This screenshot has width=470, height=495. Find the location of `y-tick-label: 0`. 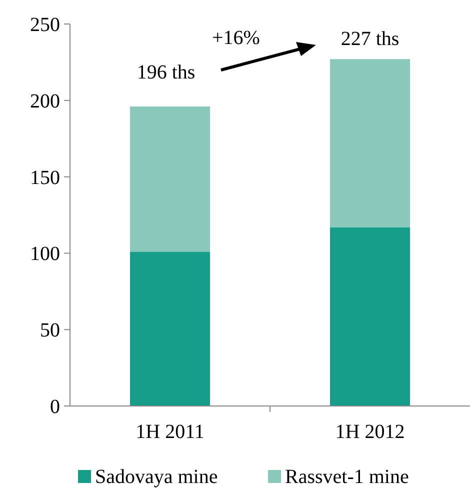

y-tick-label: 0 is located at coordinates (55, 407).